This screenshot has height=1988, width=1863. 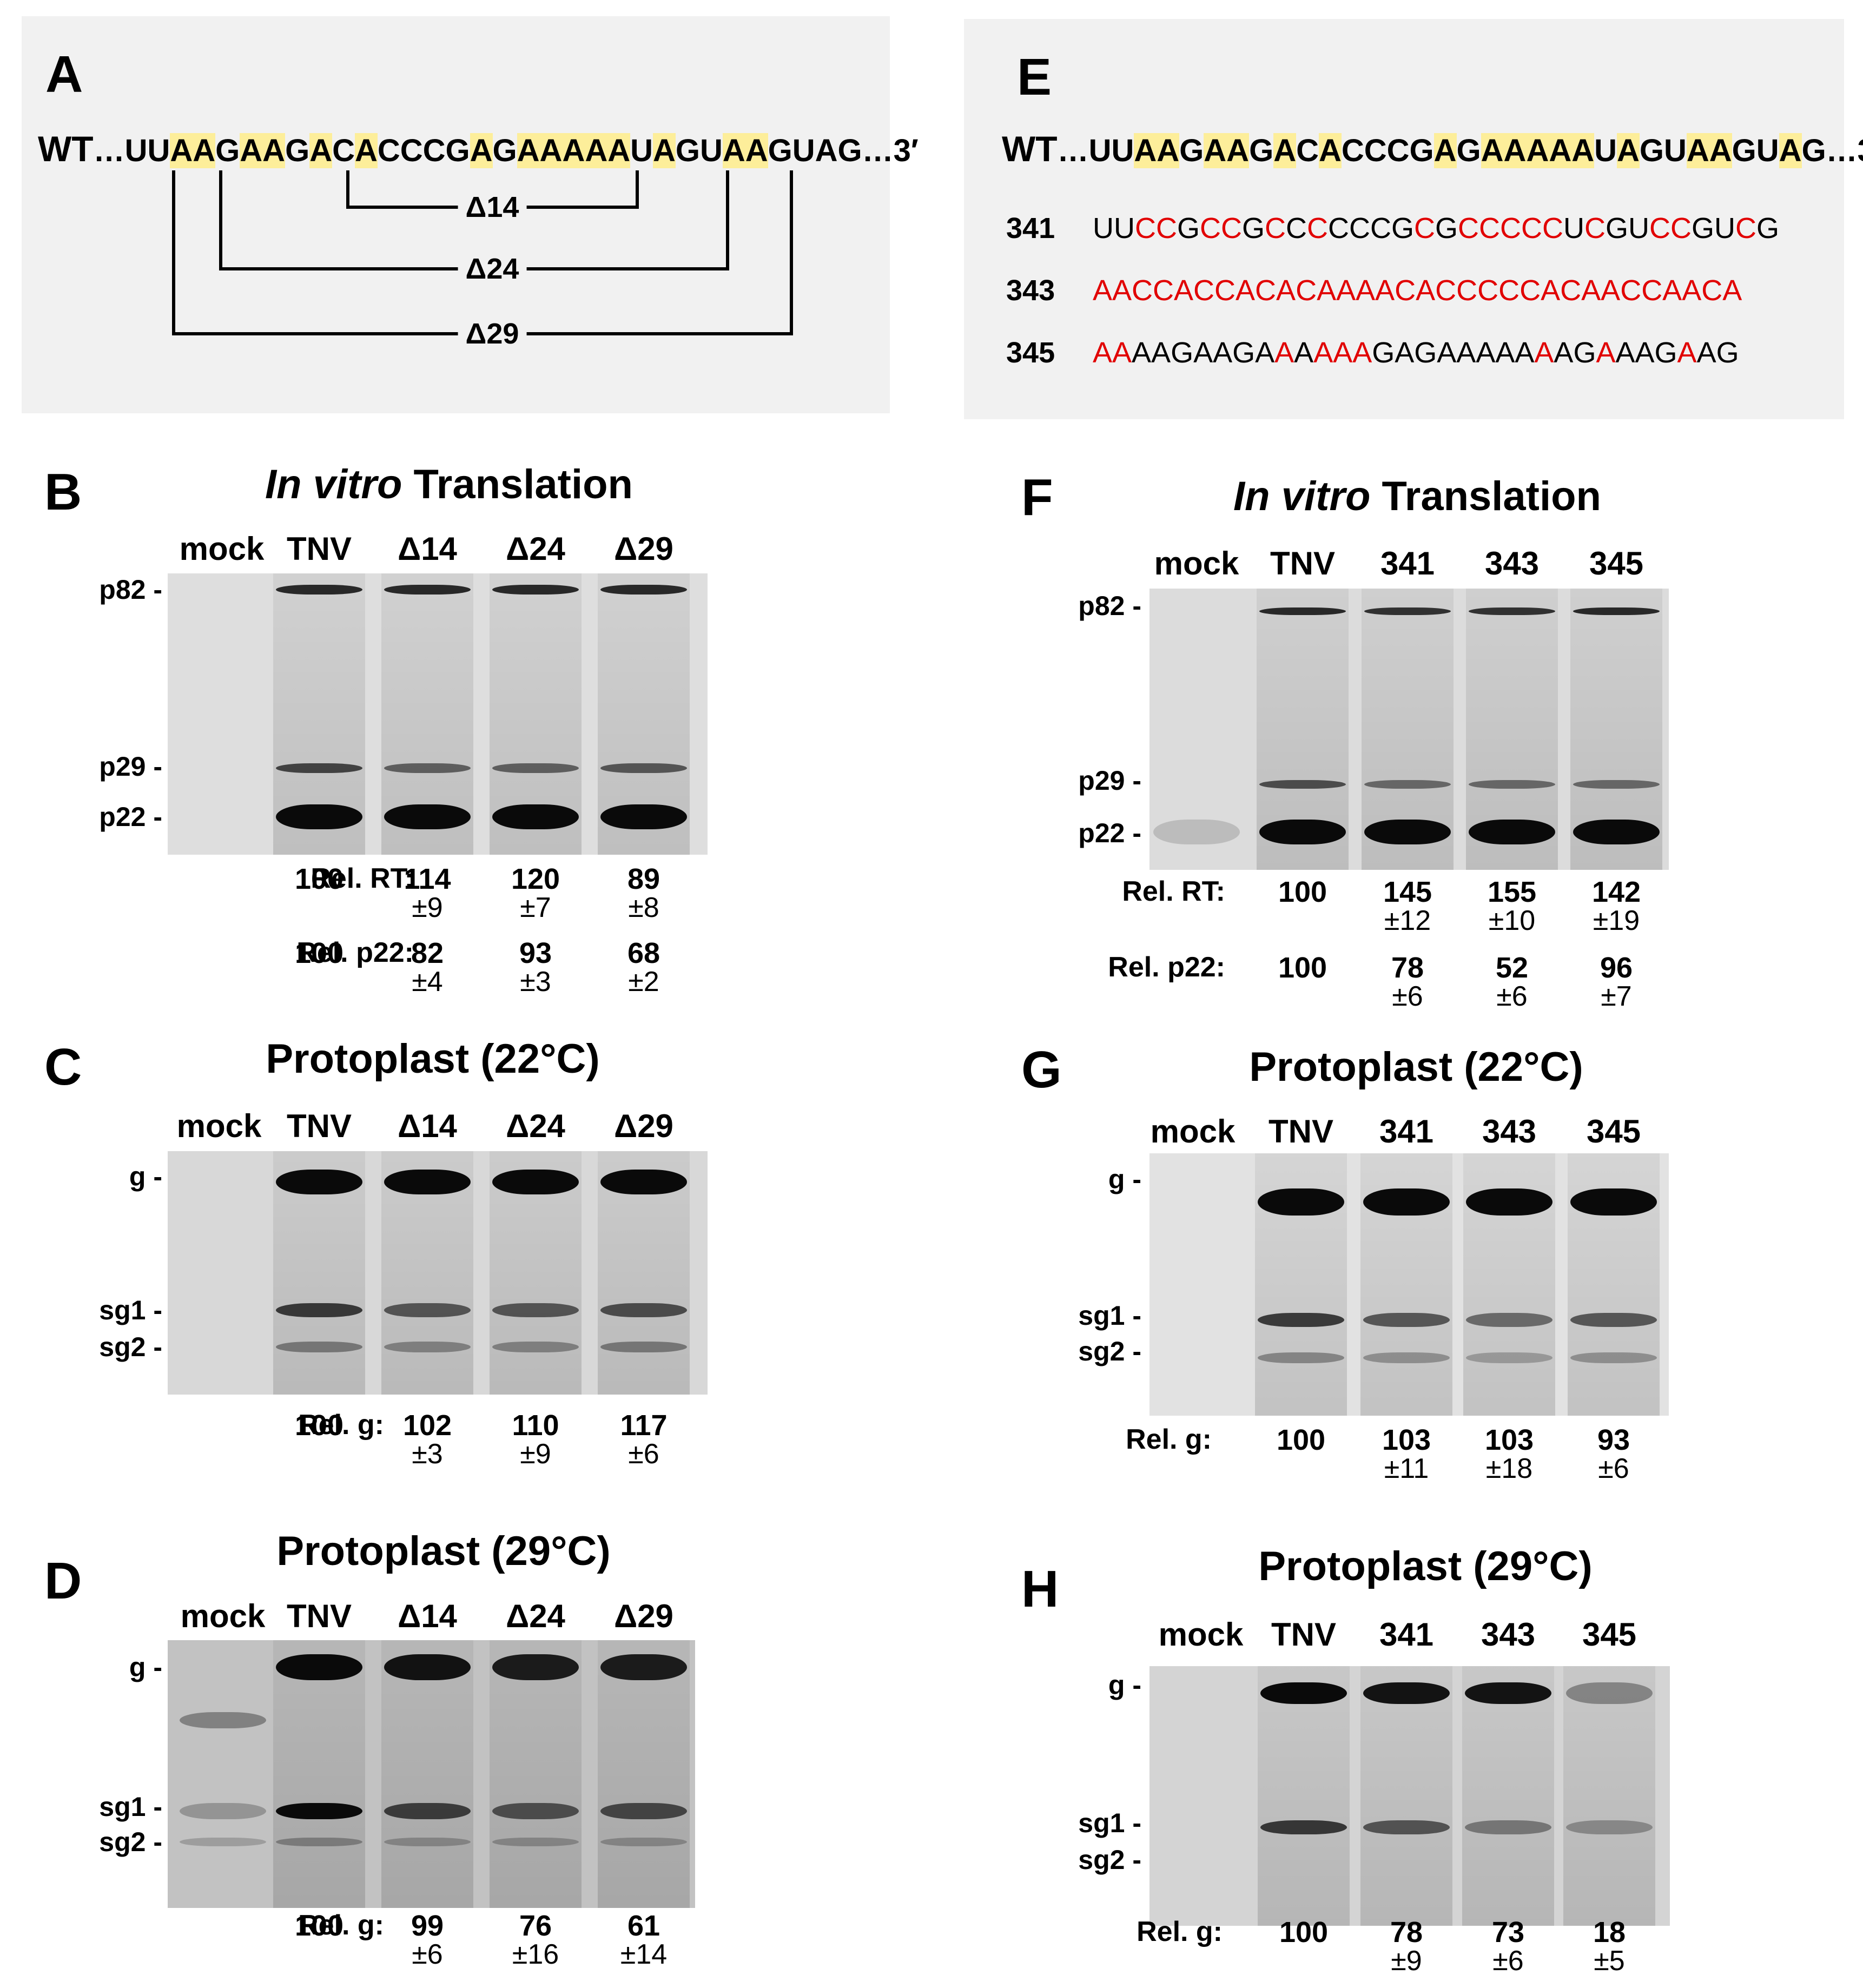 I want to click on quant-value: 61, so click(x=644, y=1926).